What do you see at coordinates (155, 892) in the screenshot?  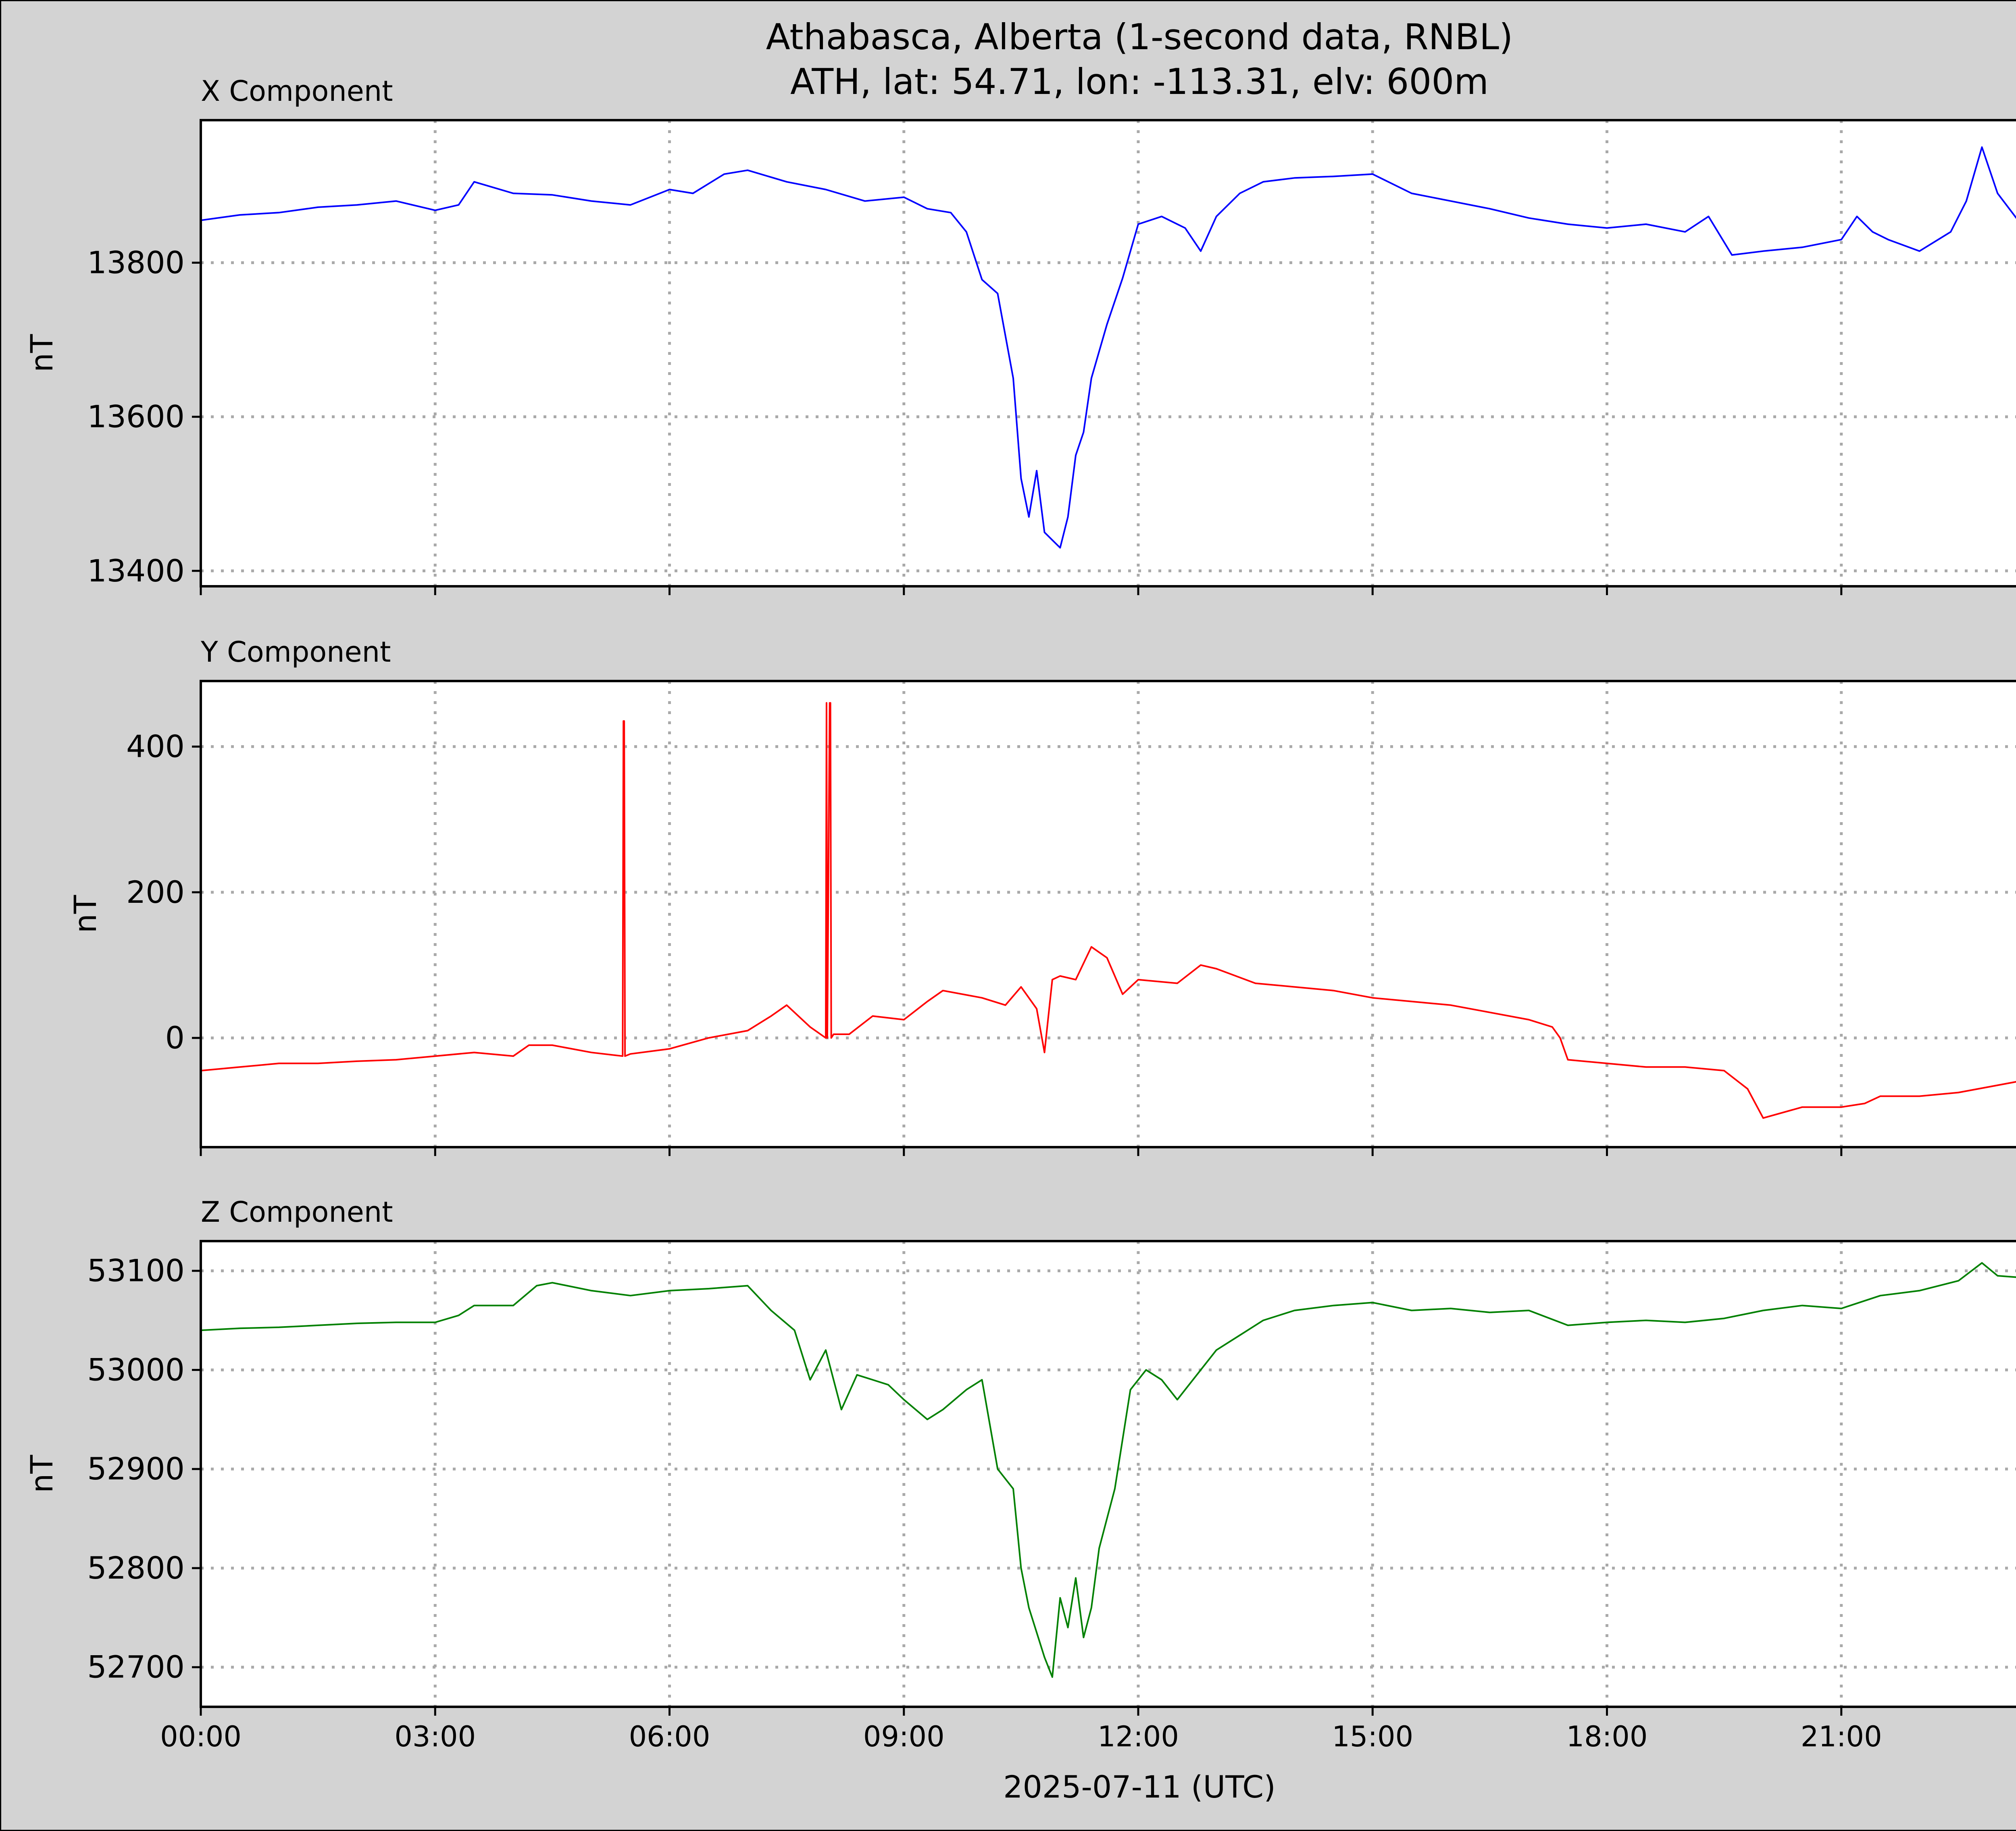 I see `y-tick-label: 200` at bounding box center [155, 892].